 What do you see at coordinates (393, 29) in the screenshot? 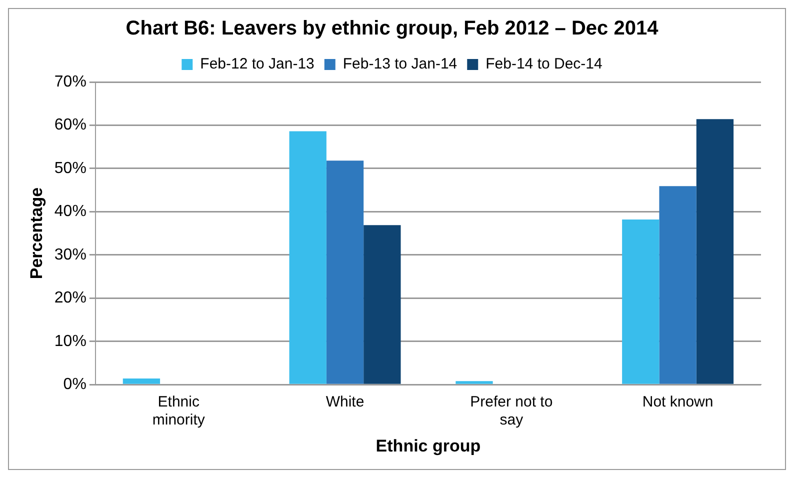
I see `chart-title: Chart B6: Leavers by ethnic group, Feb 2012 – Dec 2014` at bounding box center [393, 29].